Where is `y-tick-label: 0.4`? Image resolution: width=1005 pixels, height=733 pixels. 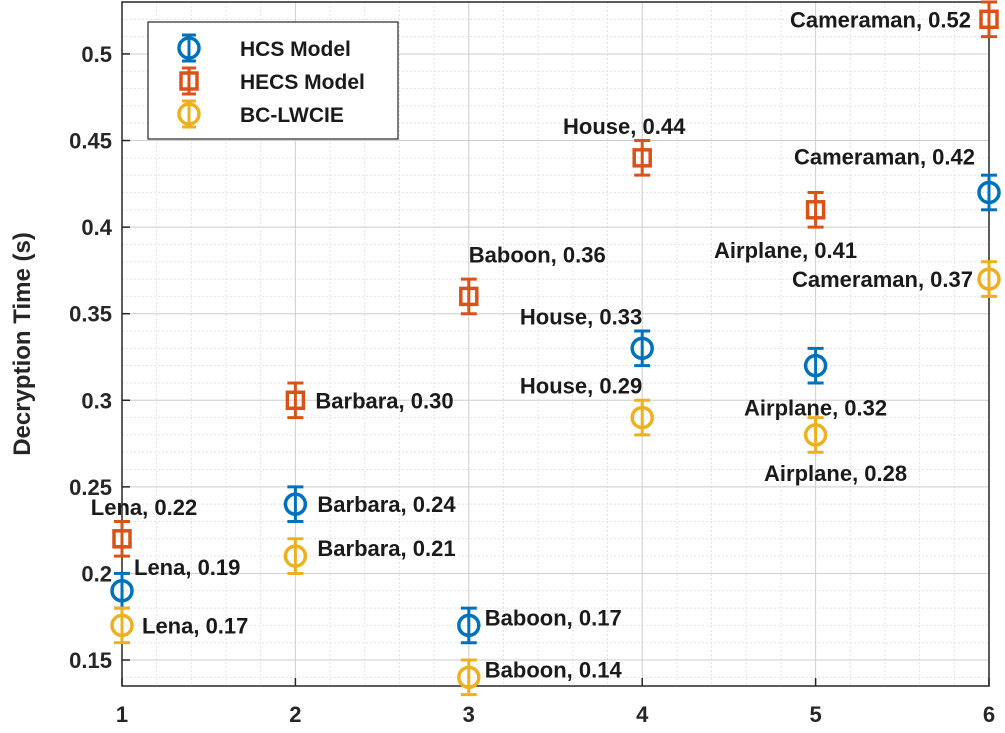
y-tick-label: 0.4 is located at coordinates (96, 227).